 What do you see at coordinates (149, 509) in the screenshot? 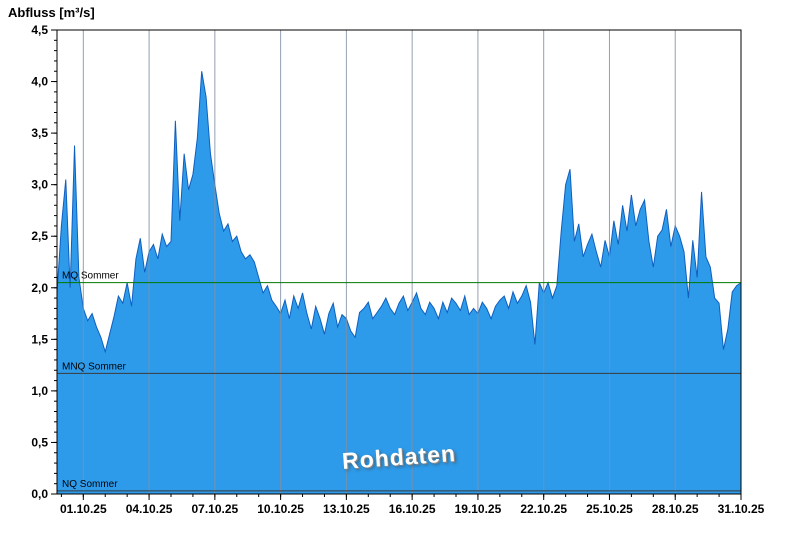
I see `x-tick-label: 04.10.25` at bounding box center [149, 509].